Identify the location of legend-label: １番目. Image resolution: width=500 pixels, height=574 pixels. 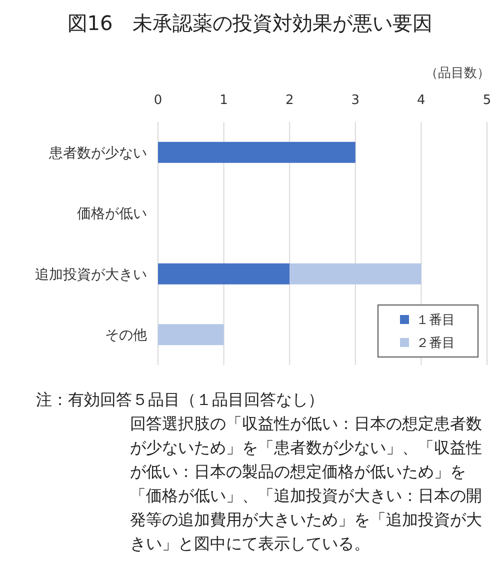
(435, 320).